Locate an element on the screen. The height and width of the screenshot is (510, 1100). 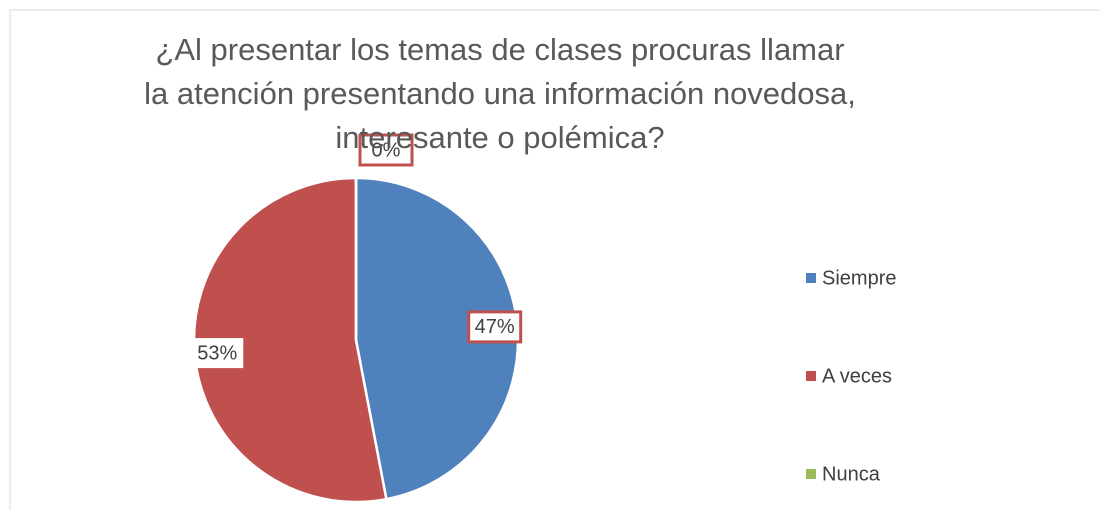
legend-label: Siempre is located at coordinates (859, 278).